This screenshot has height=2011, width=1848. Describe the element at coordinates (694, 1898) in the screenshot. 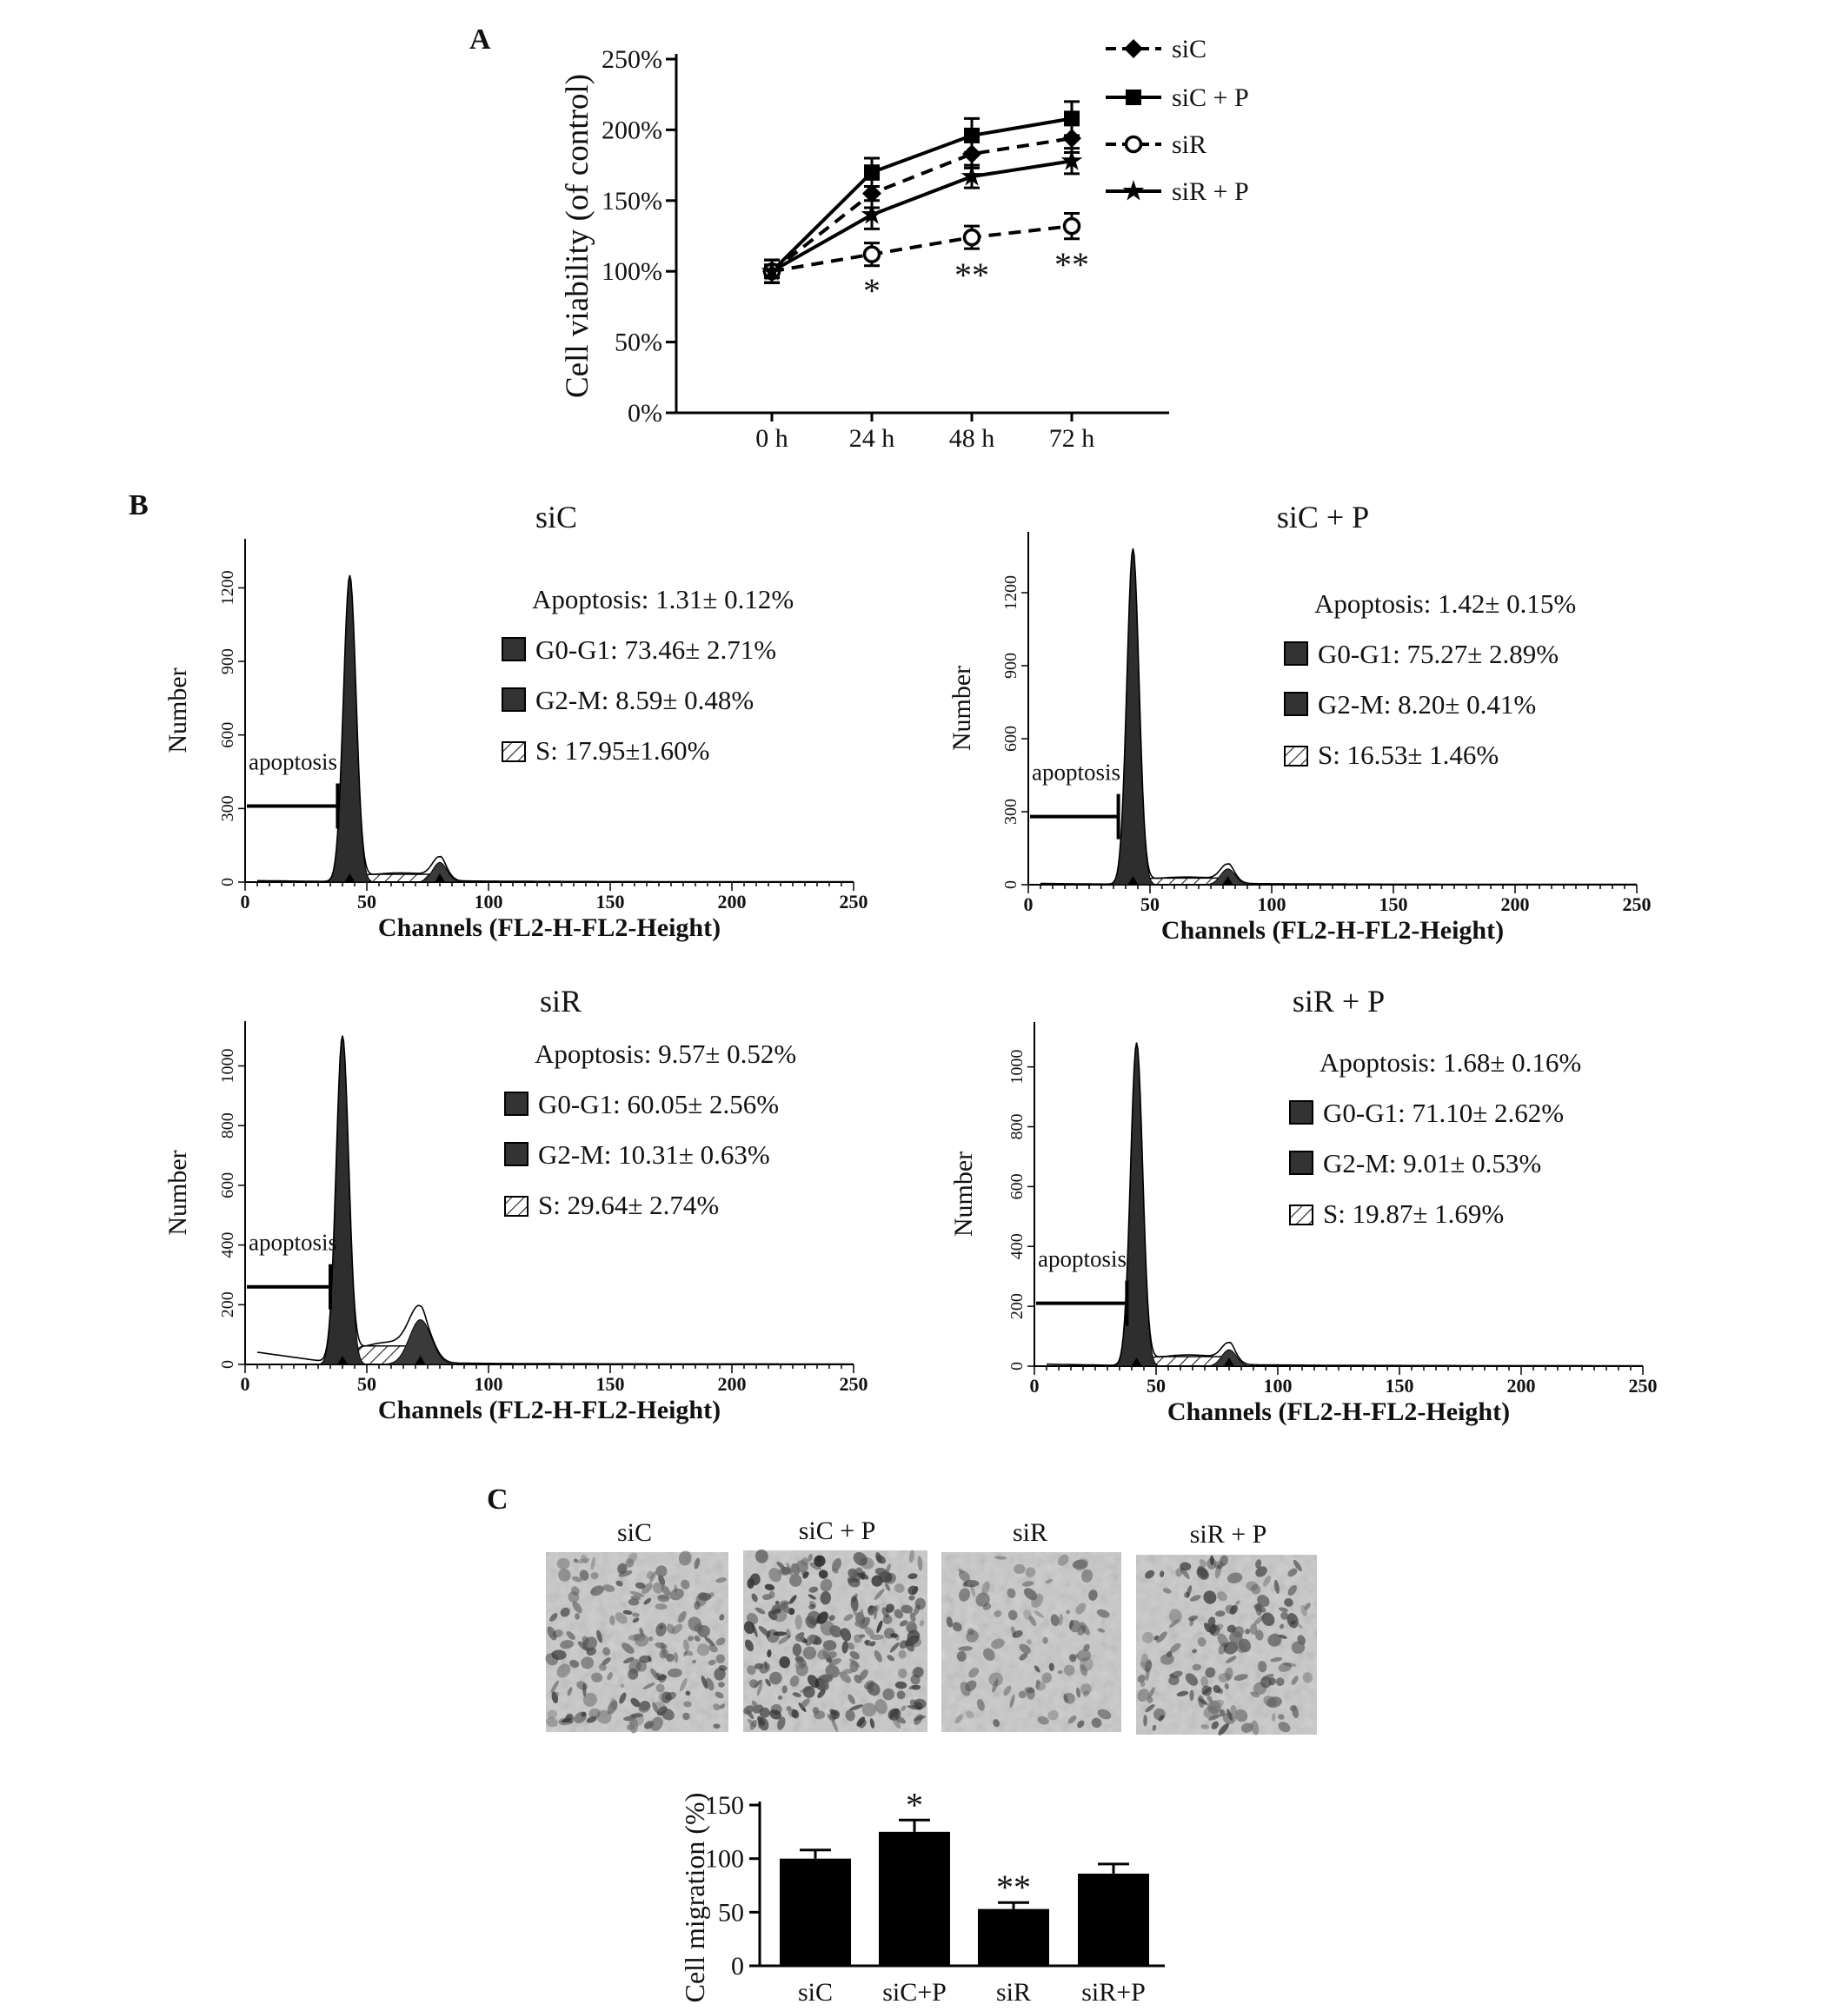

I see `y-axis-title: Cell migration (%)` at that location.